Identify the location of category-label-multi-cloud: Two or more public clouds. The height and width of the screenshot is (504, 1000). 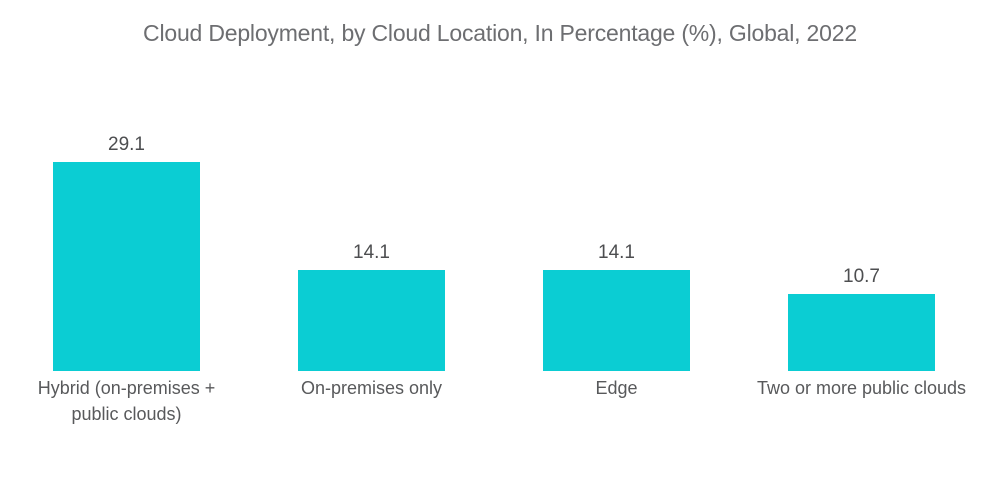
(861, 388).